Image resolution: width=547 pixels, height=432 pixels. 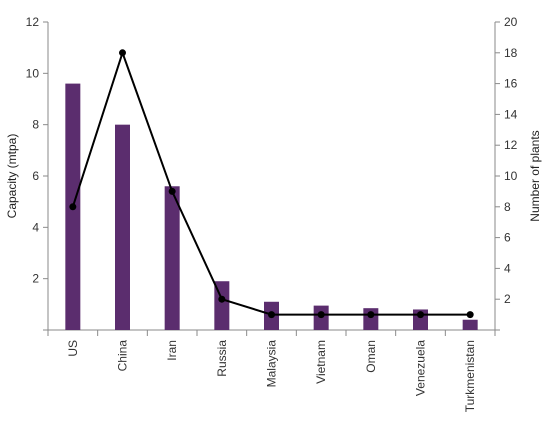 I want to click on y2-tick-label: 16, so click(x=511, y=84).